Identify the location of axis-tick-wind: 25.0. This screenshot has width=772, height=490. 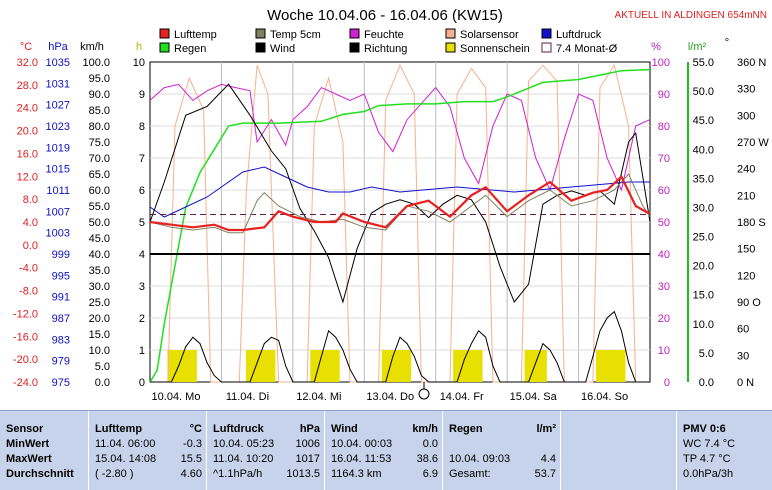
(99, 303).